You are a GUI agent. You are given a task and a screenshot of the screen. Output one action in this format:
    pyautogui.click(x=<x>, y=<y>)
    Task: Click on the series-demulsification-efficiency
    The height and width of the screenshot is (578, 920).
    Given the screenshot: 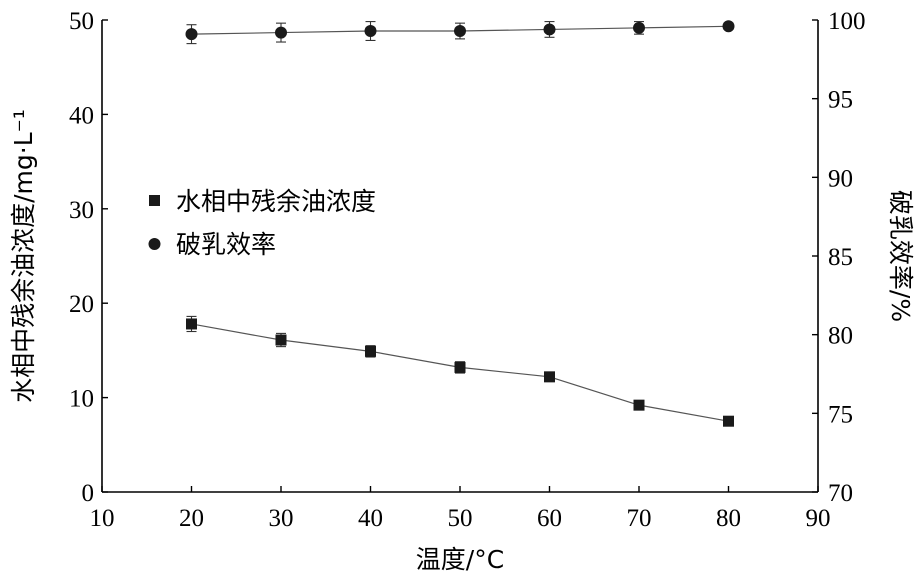 What is the action you would take?
    pyautogui.click(x=460, y=32)
    